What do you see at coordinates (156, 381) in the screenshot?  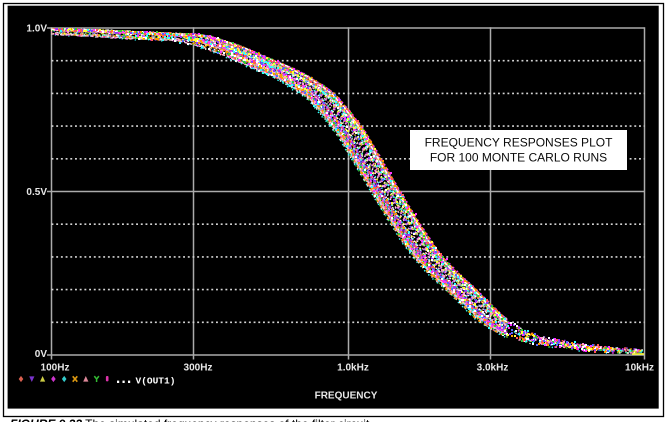 I see `svg-text: V(OUT1)` at bounding box center [156, 381].